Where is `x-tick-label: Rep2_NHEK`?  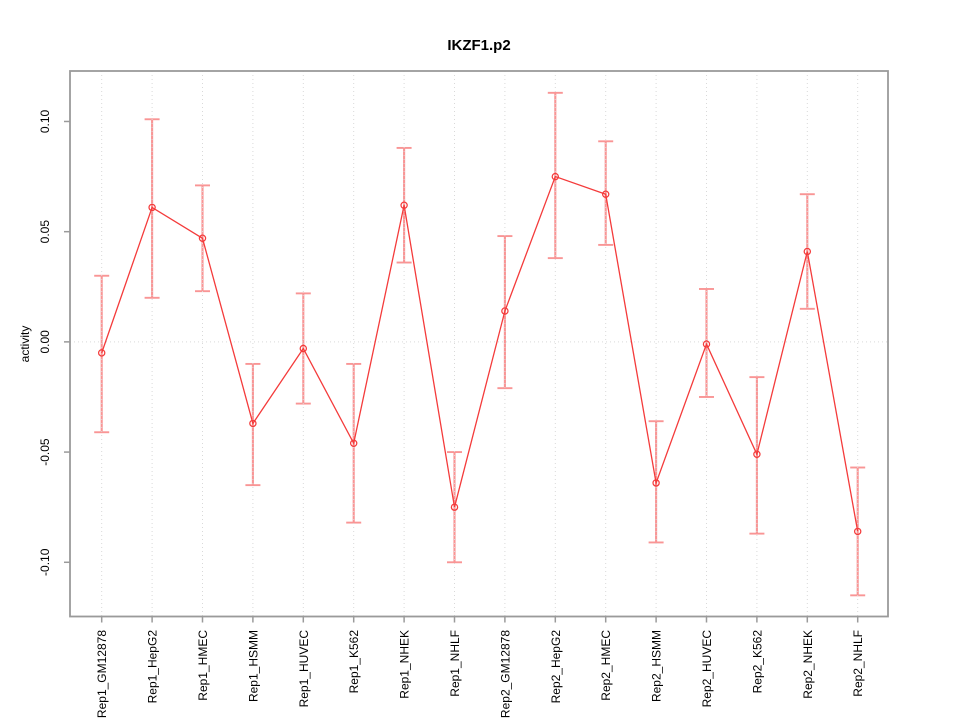
x-tick-label: Rep2_NHEK is located at coordinates (808, 664).